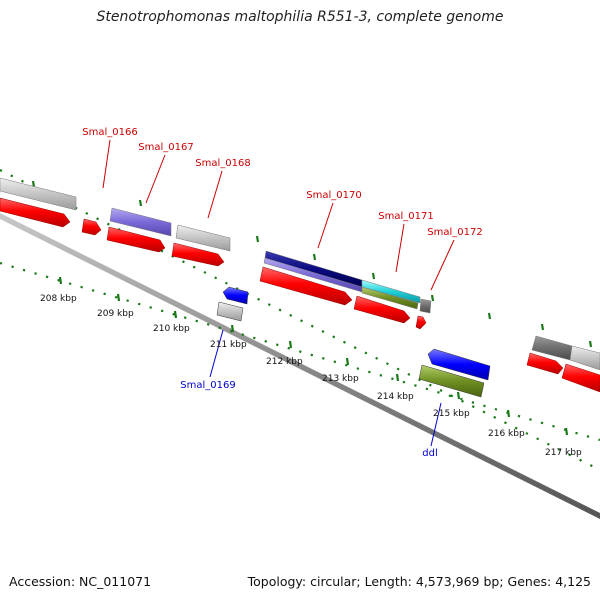  Describe the element at coordinates (230, 311) in the screenshot. I see `gene-block-smal-0169-grey` at that location.